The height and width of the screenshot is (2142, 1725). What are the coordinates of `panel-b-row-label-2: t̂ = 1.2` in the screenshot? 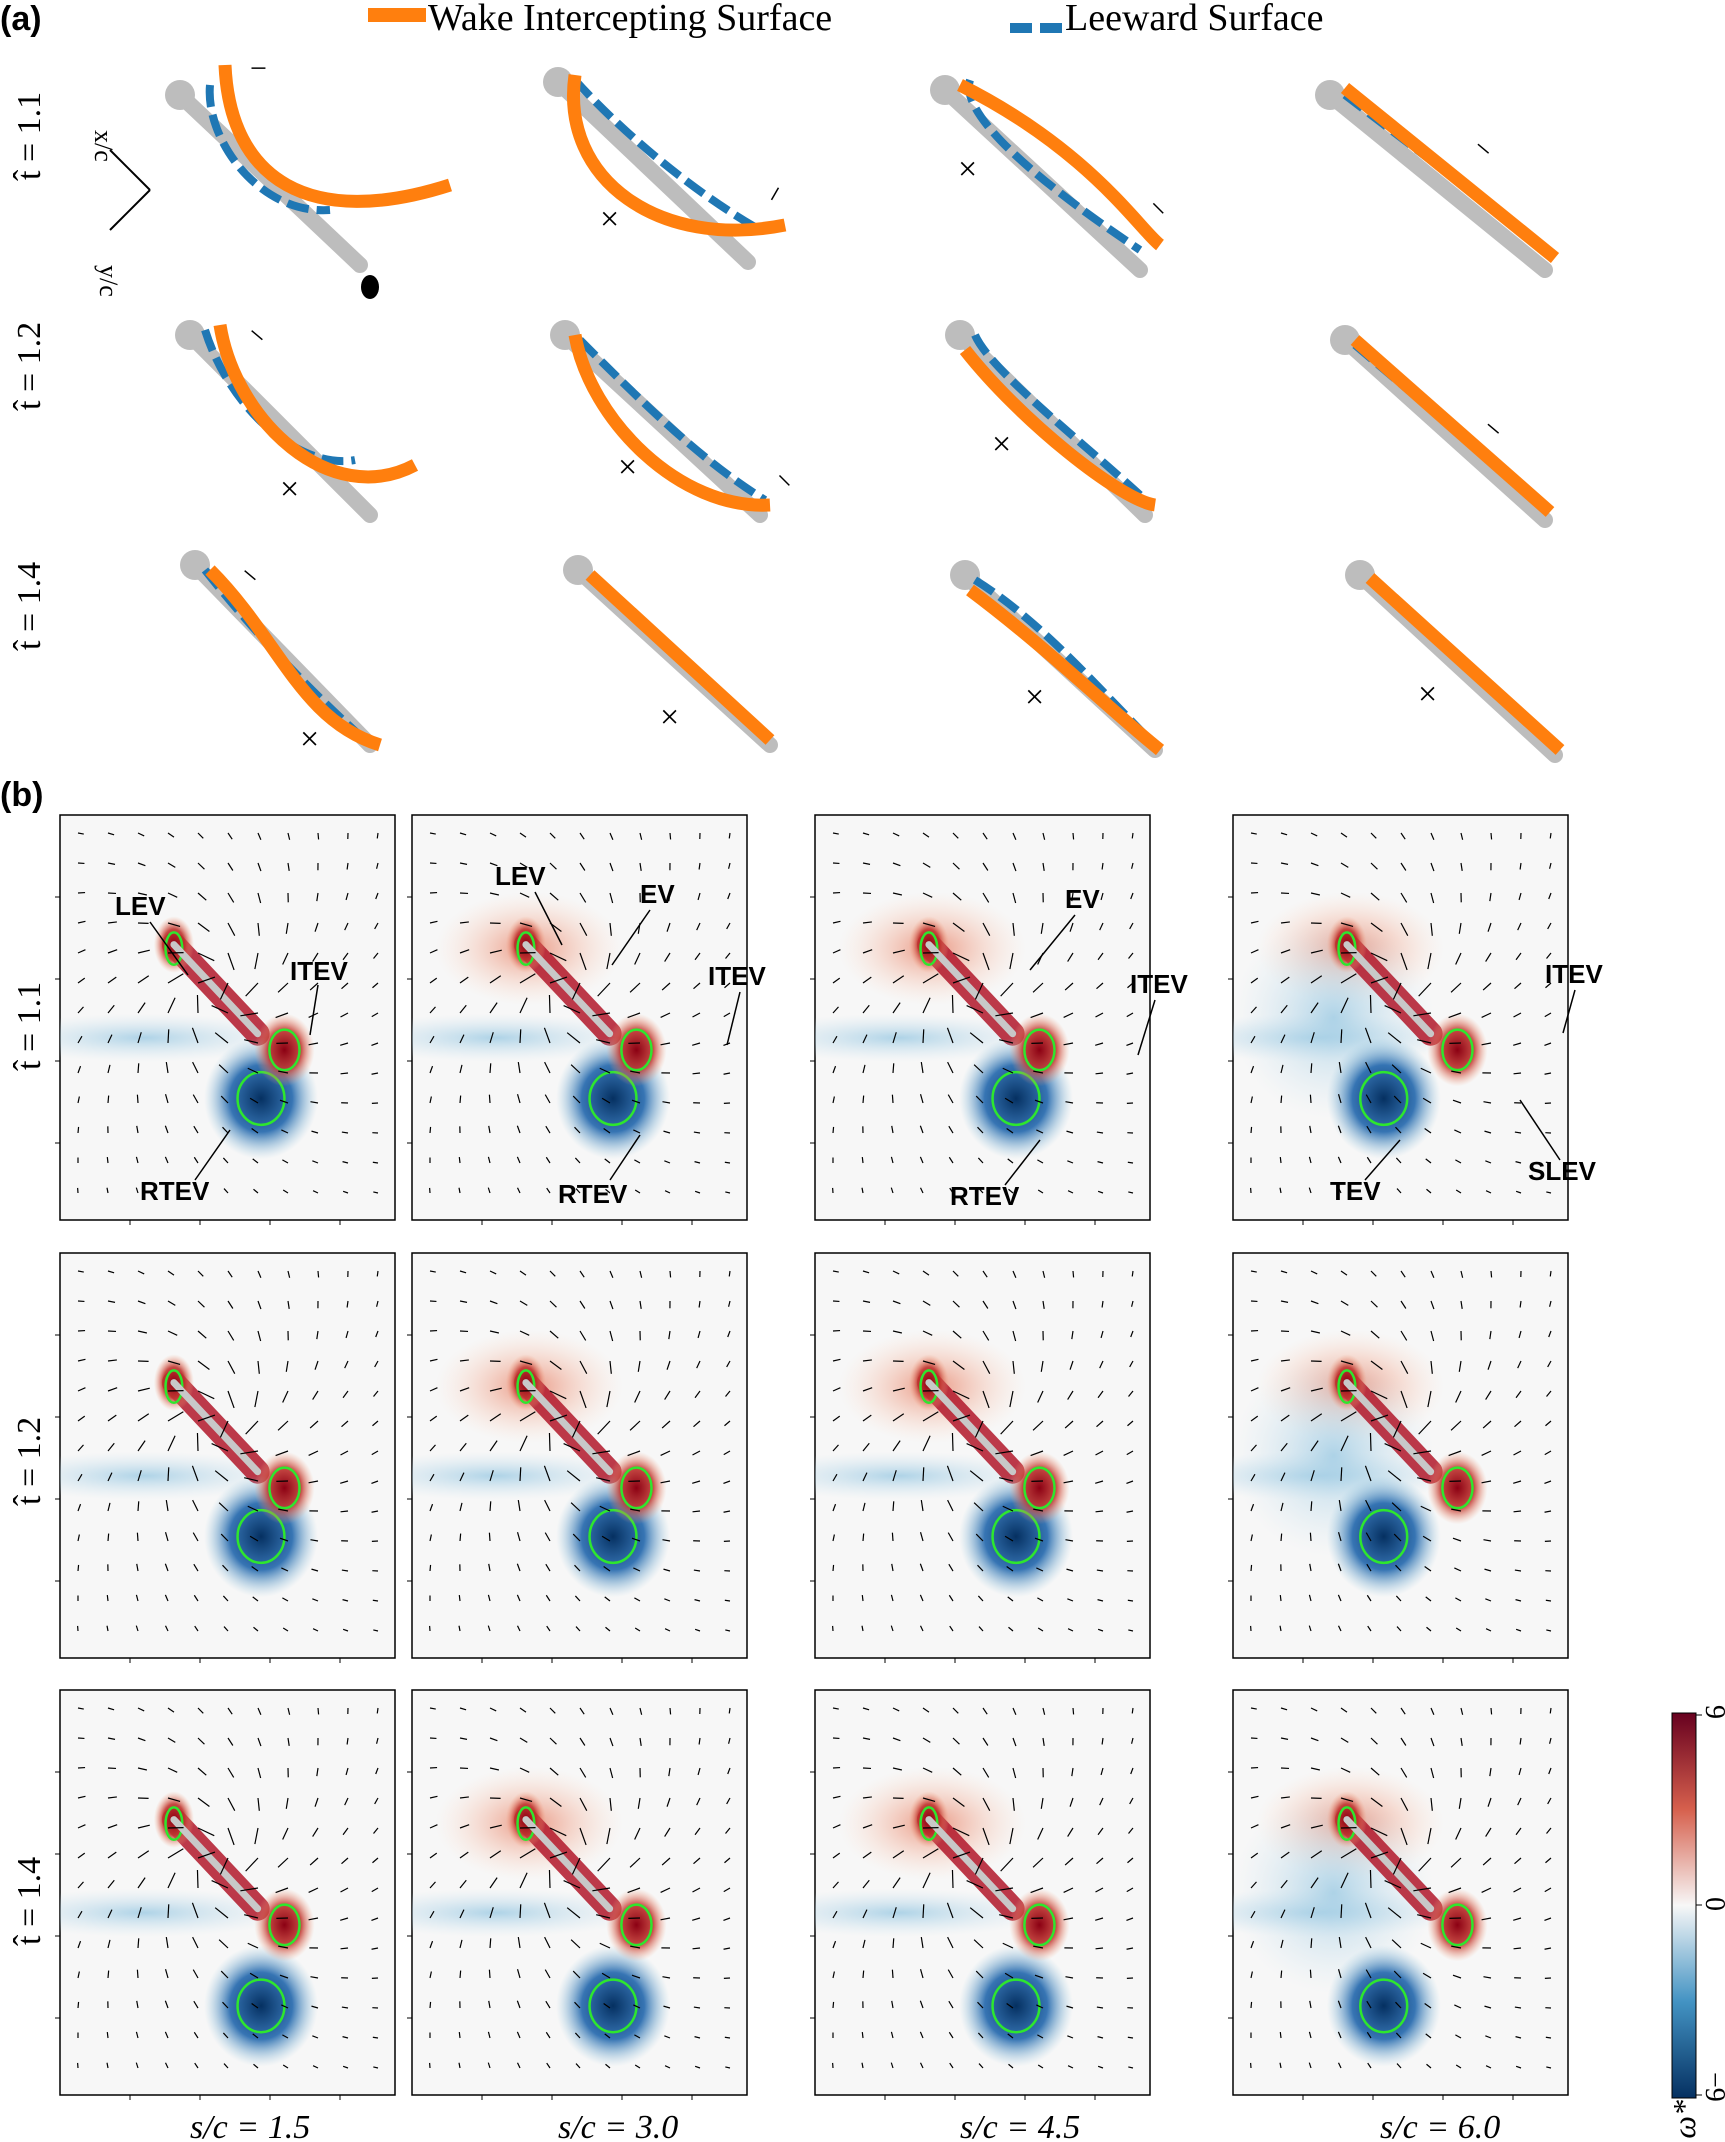 It's located at (29, 1462).